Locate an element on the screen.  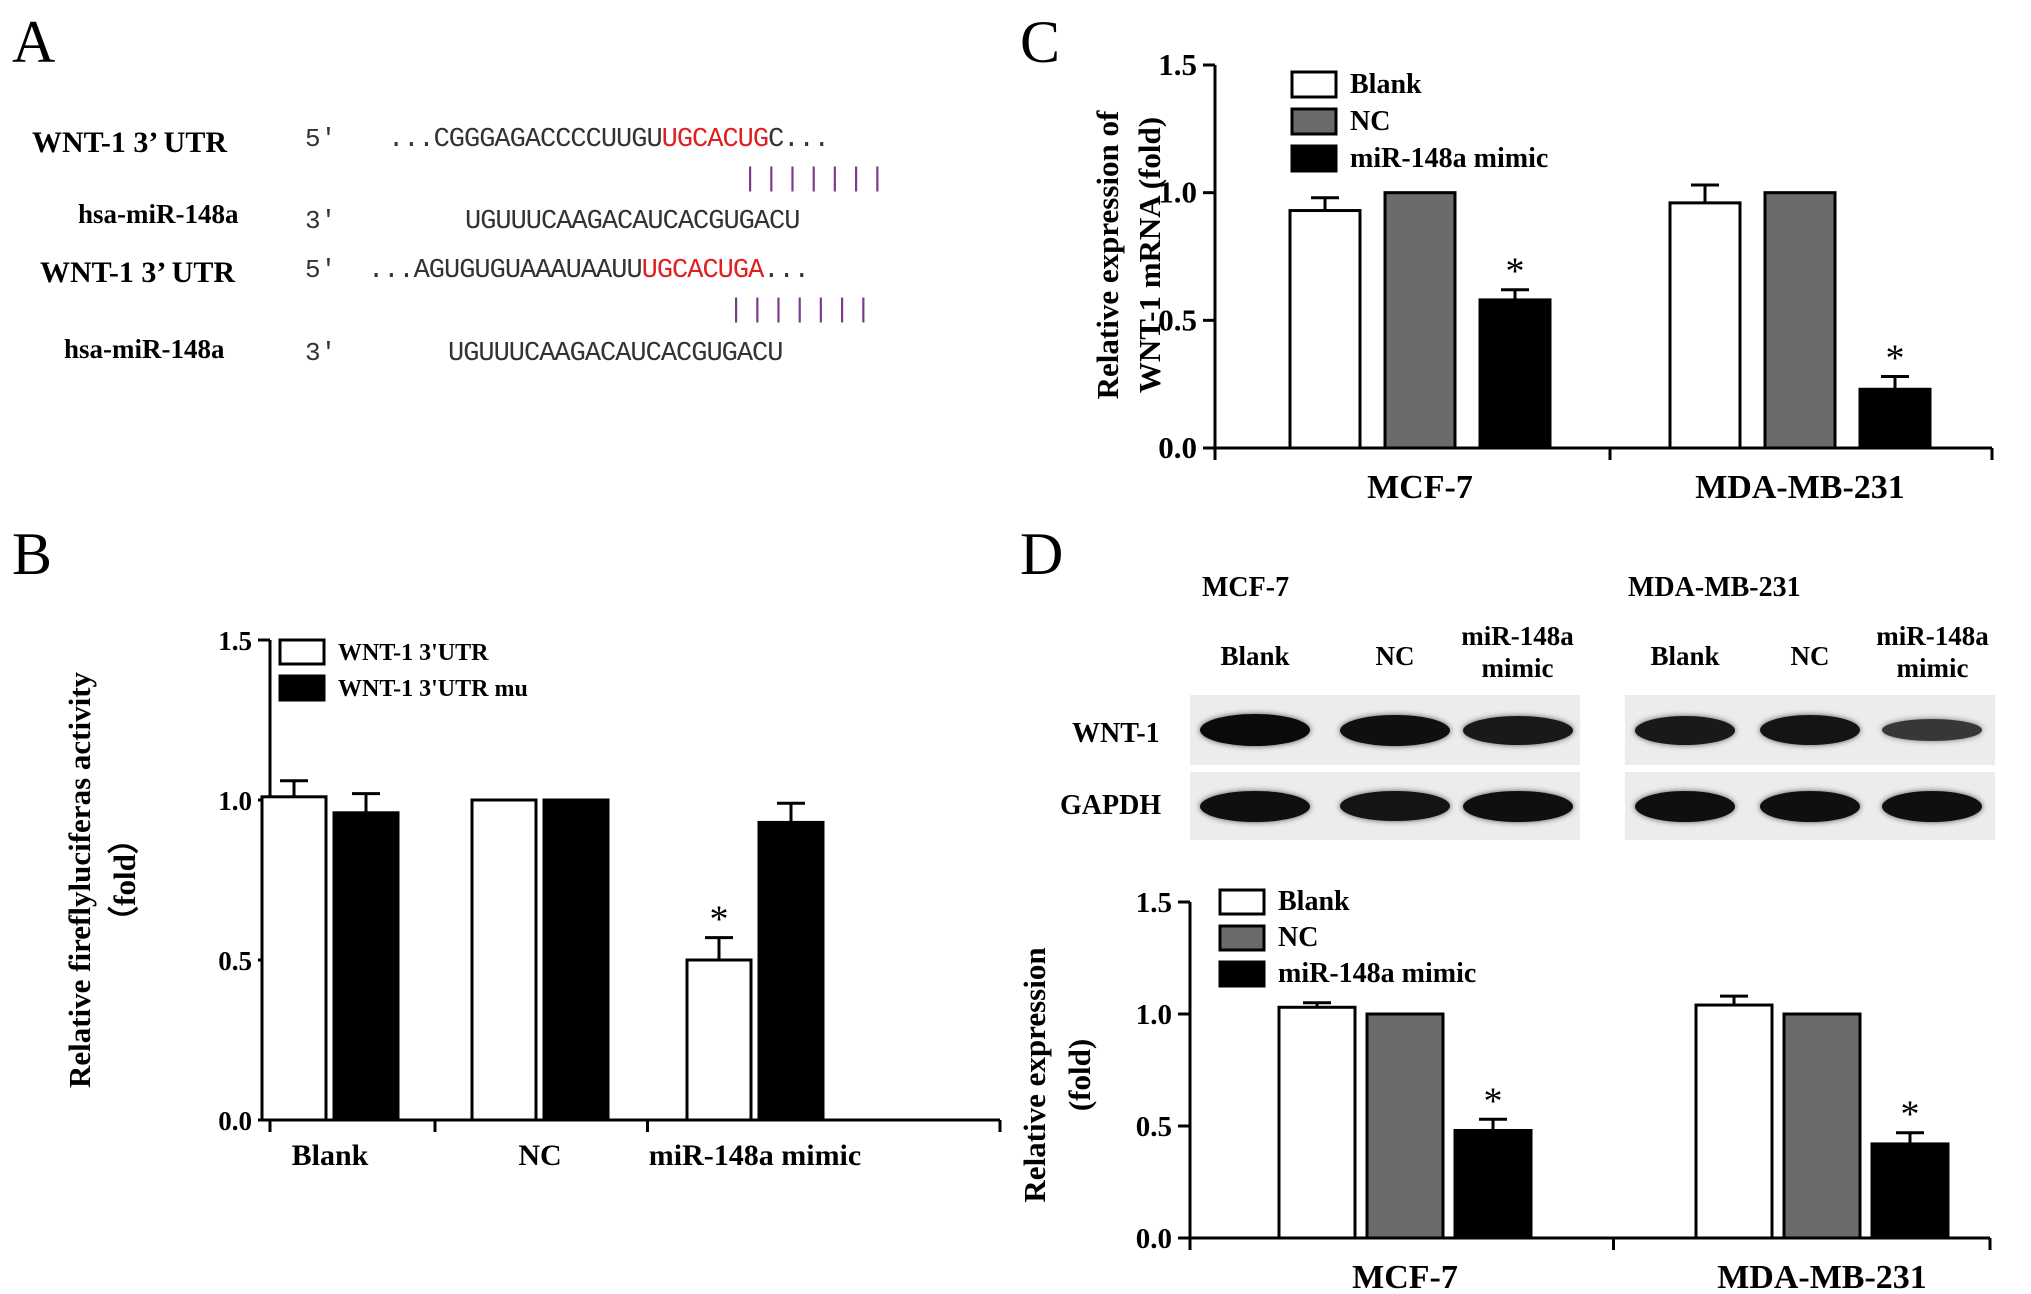
y-axis-label: Relative expression of is located at coordinates (1107, 254).